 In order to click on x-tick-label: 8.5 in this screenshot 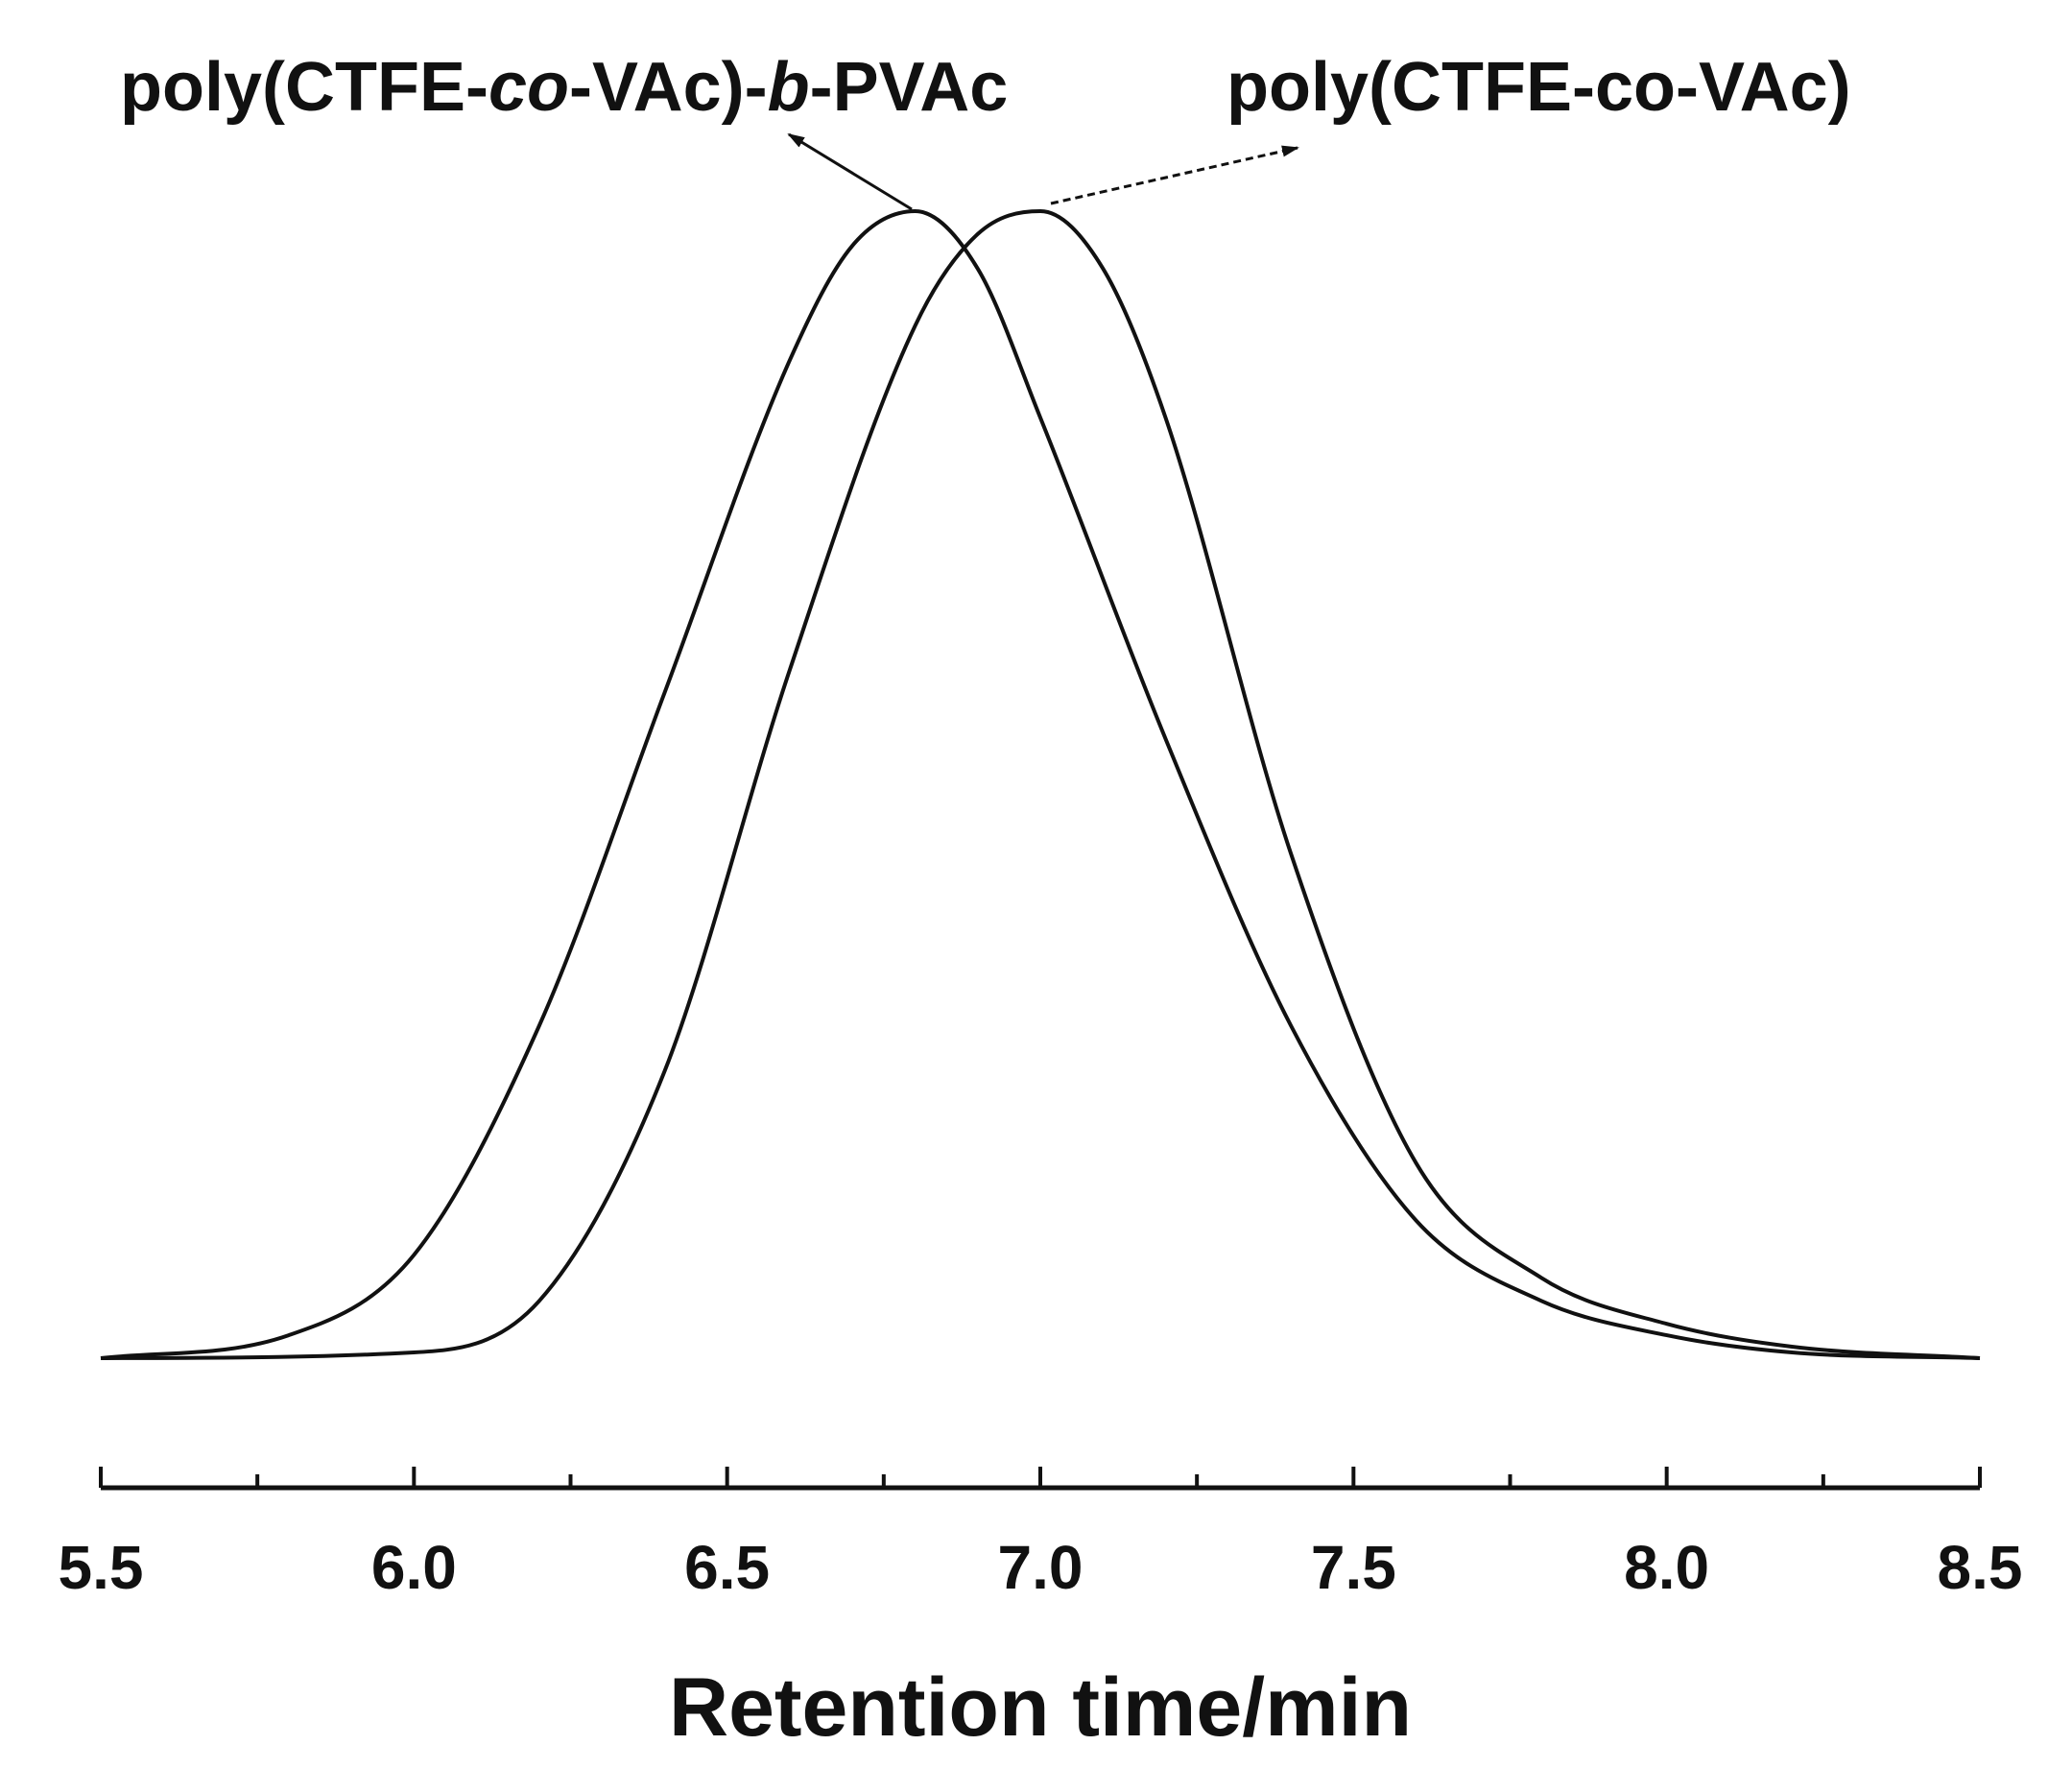, I will do `click(1980, 1567)`.